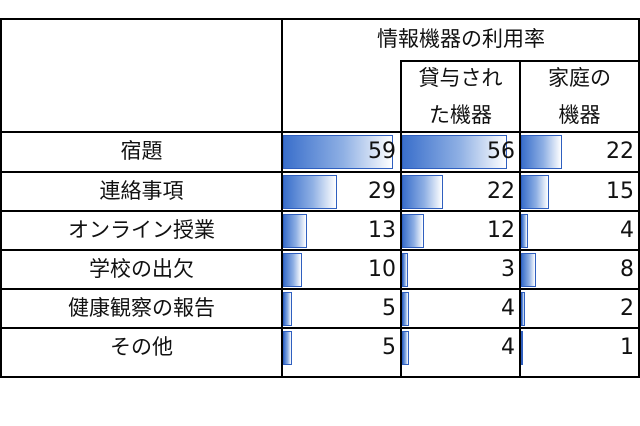  What do you see at coordinates (501, 230) in the screenshot?
I see `data-value: 12` at bounding box center [501, 230].